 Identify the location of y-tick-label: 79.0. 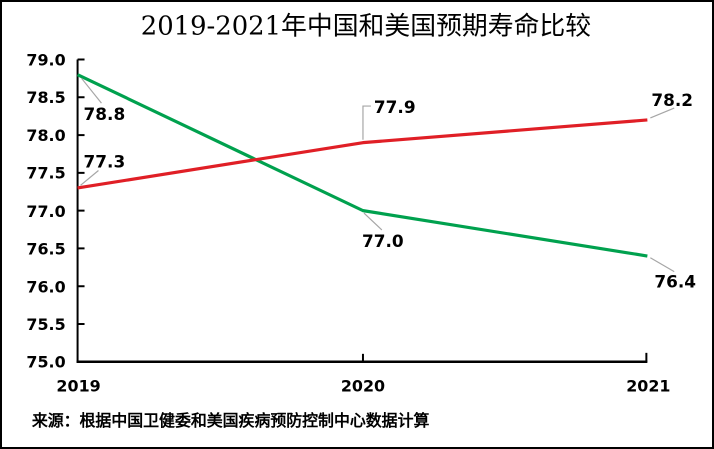
(45, 59).